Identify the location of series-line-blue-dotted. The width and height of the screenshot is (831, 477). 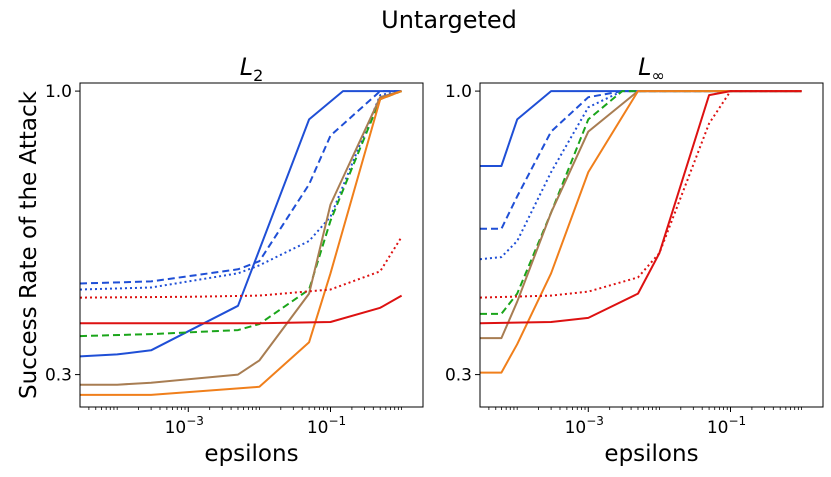
(641, 175).